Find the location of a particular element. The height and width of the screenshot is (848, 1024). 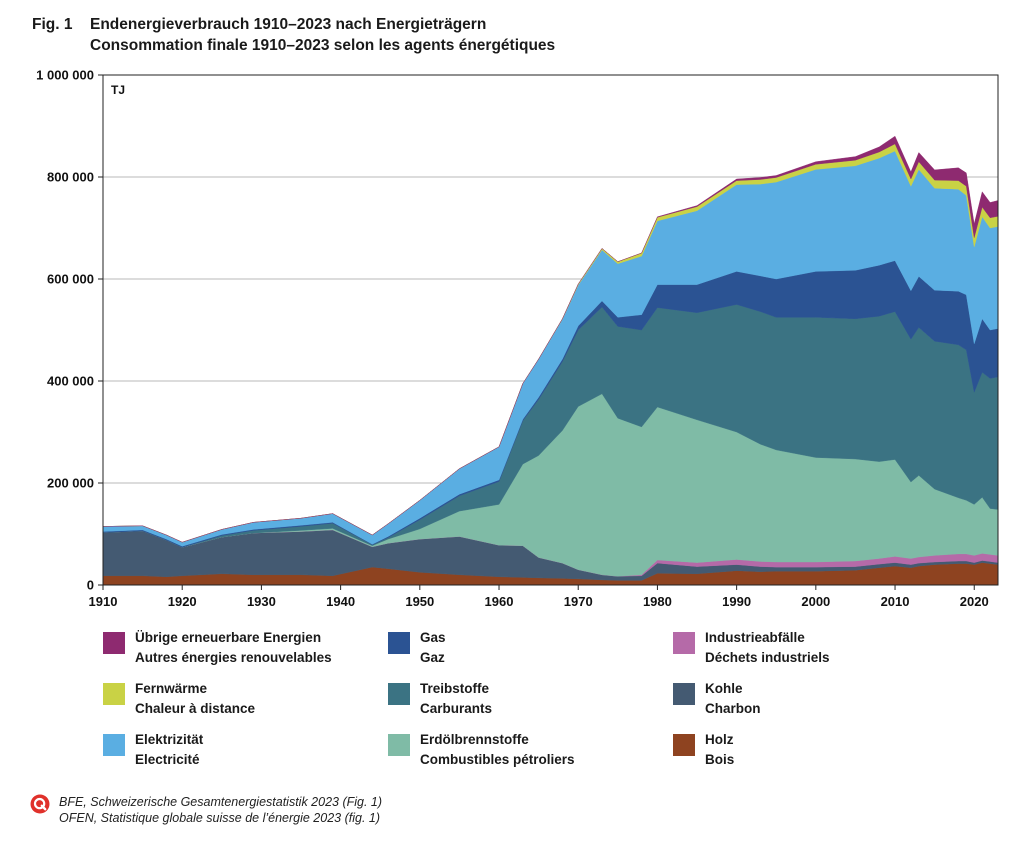

y-tick-label: 1 000 000 is located at coordinates (65, 75).